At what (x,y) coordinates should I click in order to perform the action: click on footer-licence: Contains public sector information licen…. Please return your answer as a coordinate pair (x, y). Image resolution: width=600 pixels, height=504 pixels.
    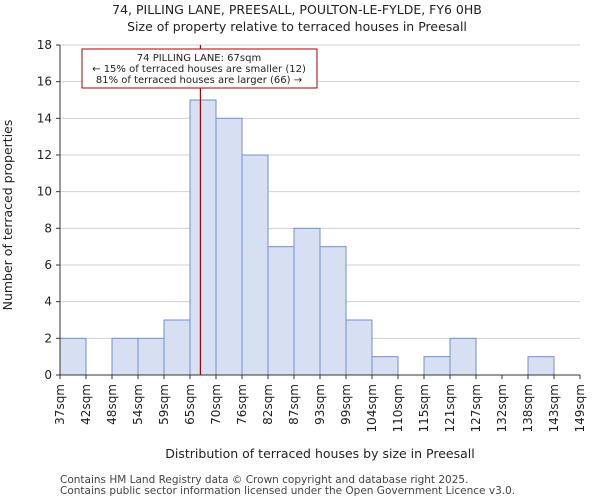
    Looking at the image, I should click on (288, 491).